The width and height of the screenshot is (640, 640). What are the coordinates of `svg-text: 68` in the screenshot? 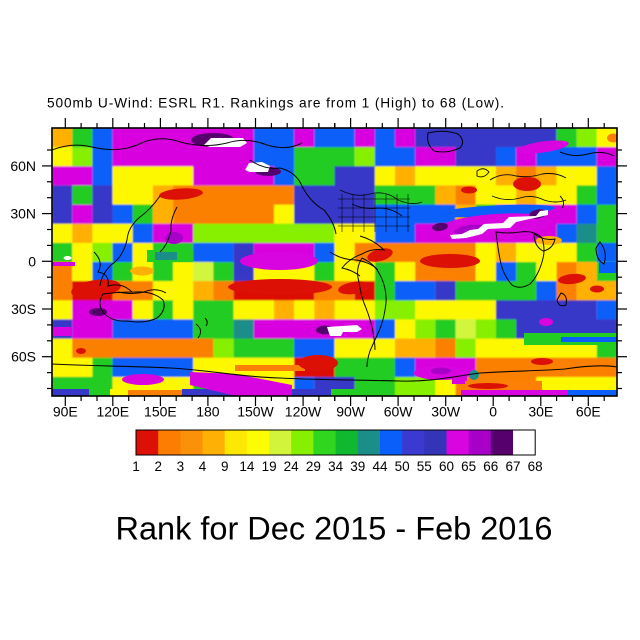 It's located at (535, 466).